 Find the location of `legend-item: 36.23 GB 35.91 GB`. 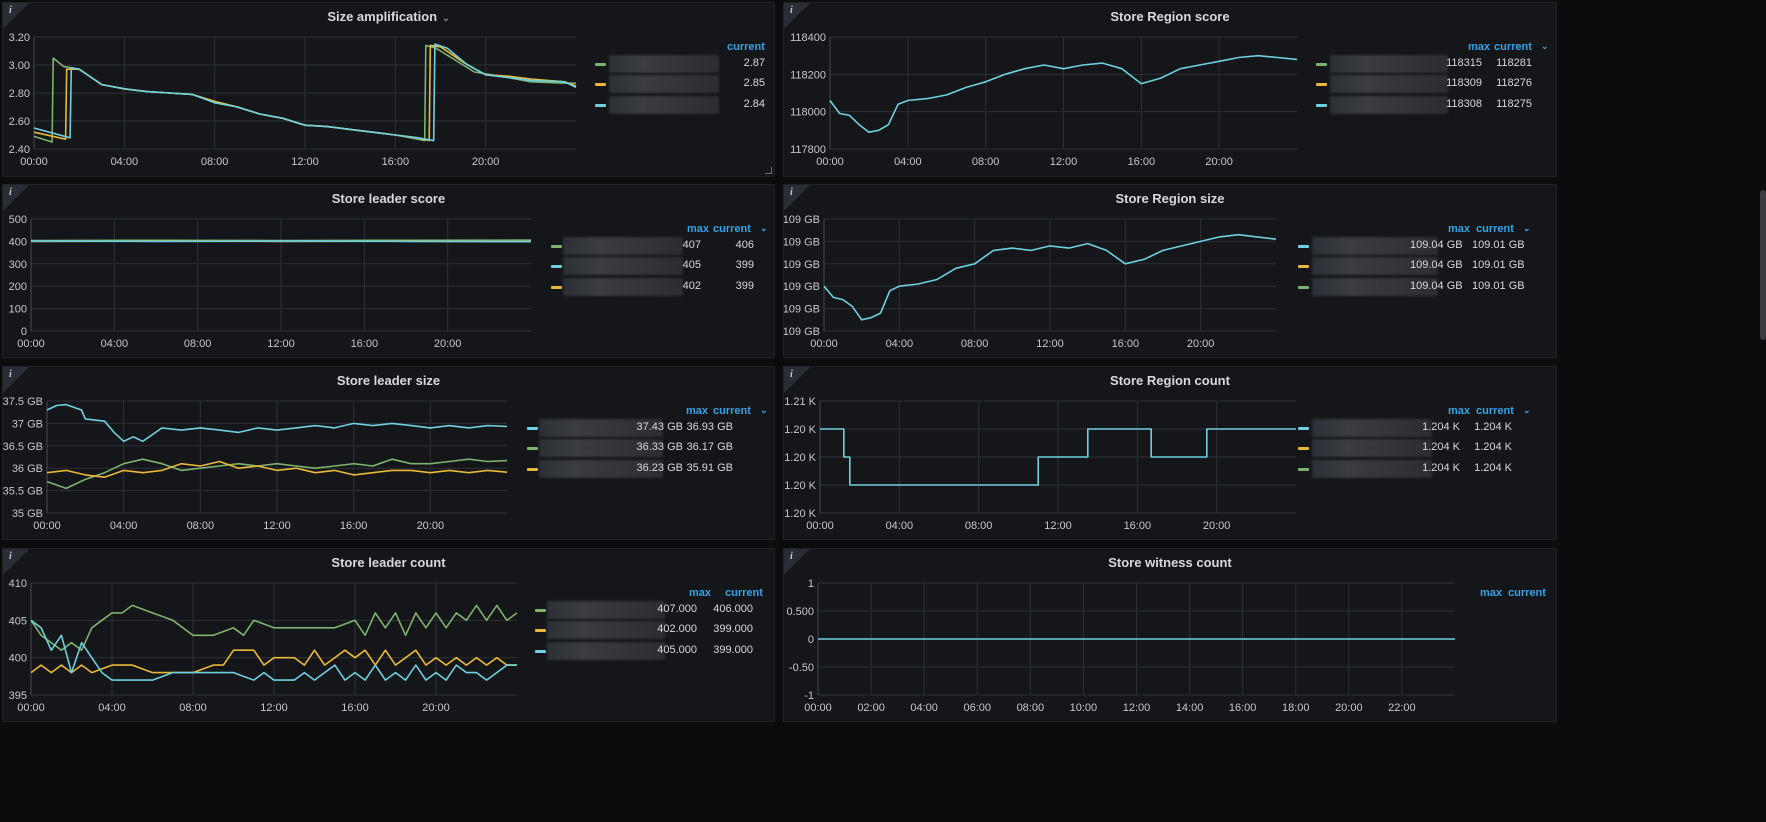

legend-item: 36.23 GB 35.91 GB is located at coordinates (640, 469).